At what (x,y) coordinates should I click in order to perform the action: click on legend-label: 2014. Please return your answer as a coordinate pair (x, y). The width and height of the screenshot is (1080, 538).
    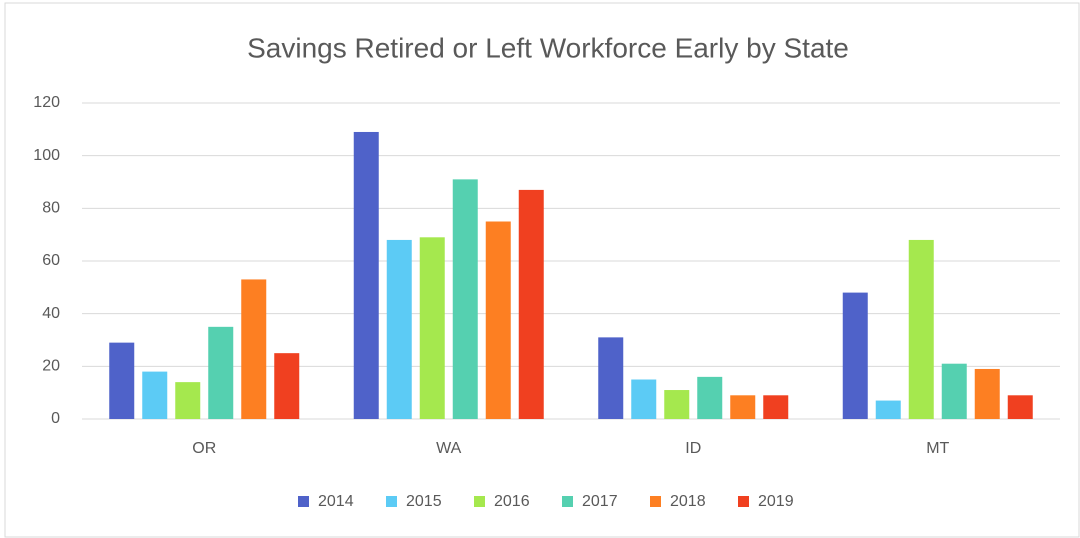
    Looking at the image, I should click on (336, 501).